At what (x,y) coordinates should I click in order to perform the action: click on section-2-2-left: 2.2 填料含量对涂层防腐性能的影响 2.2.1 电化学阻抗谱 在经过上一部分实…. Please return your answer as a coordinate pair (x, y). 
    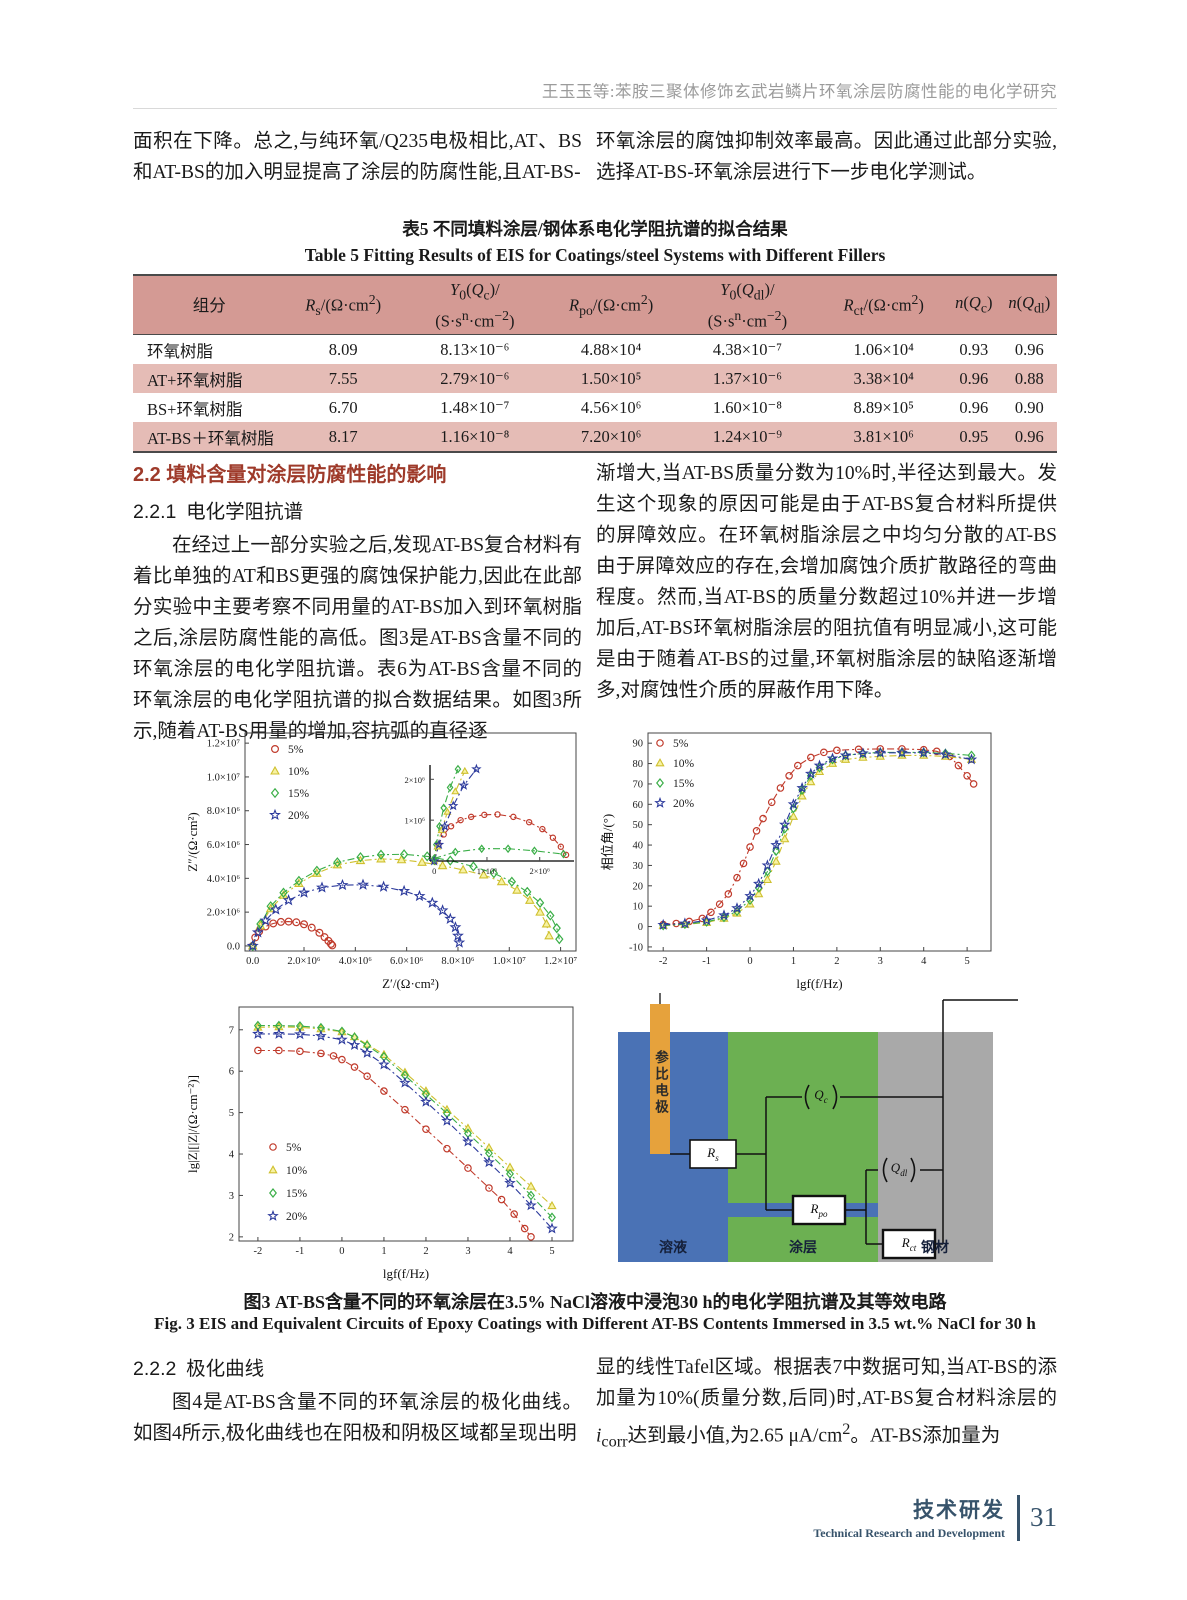
    Looking at the image, I should click on (357, 602).